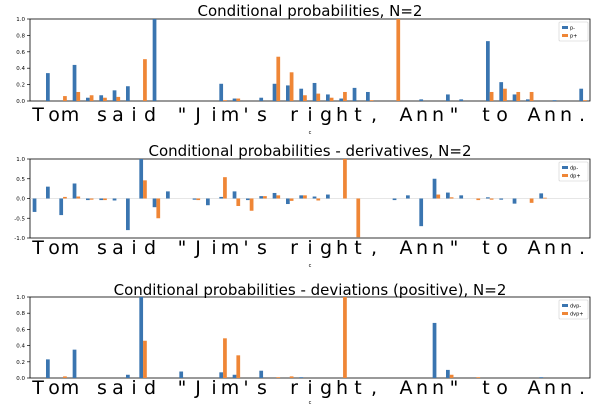  What do you see at coordinates (421, 100) in the screenshot?
I see `bar-p--29` at bounding box center [421, 100].